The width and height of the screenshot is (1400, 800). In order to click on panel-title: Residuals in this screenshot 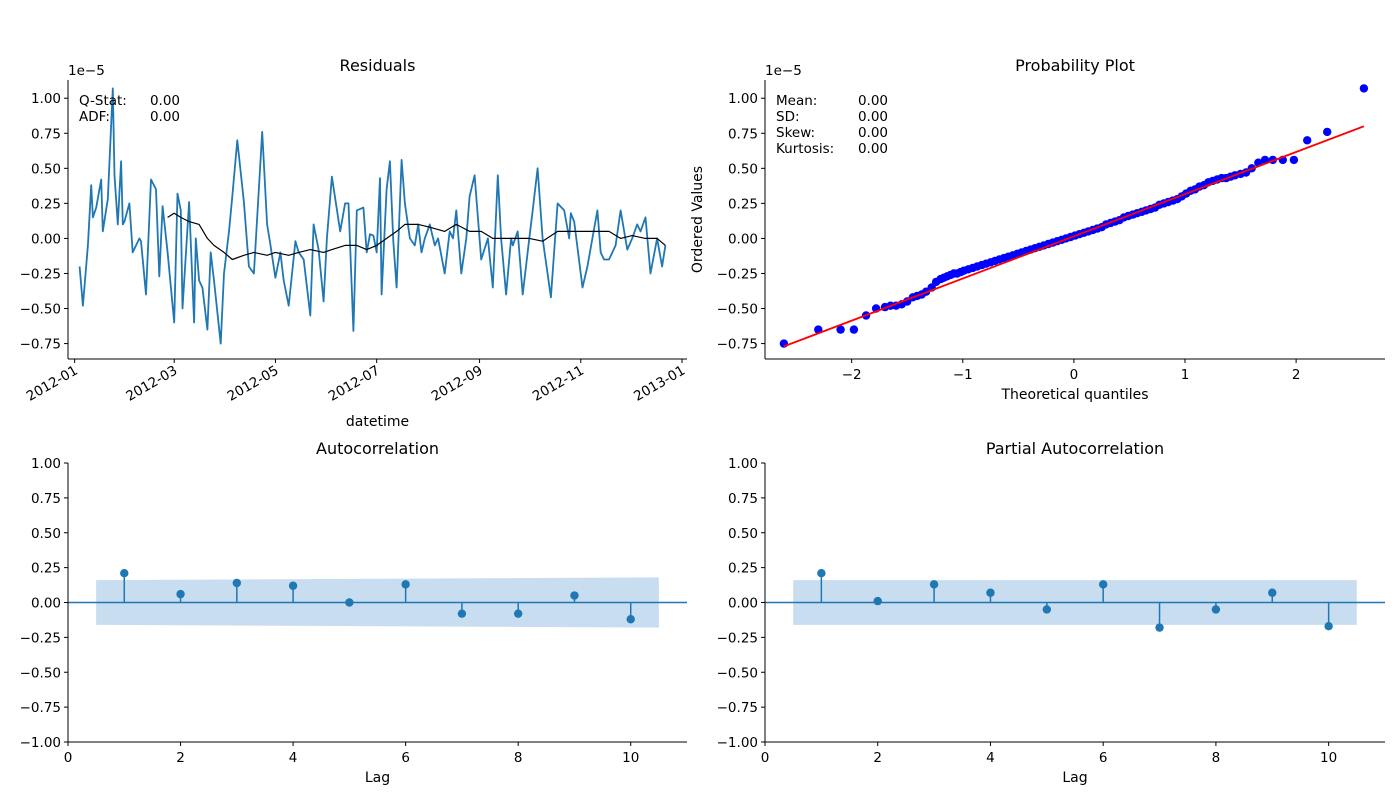, I will do `click(378, 65)`.